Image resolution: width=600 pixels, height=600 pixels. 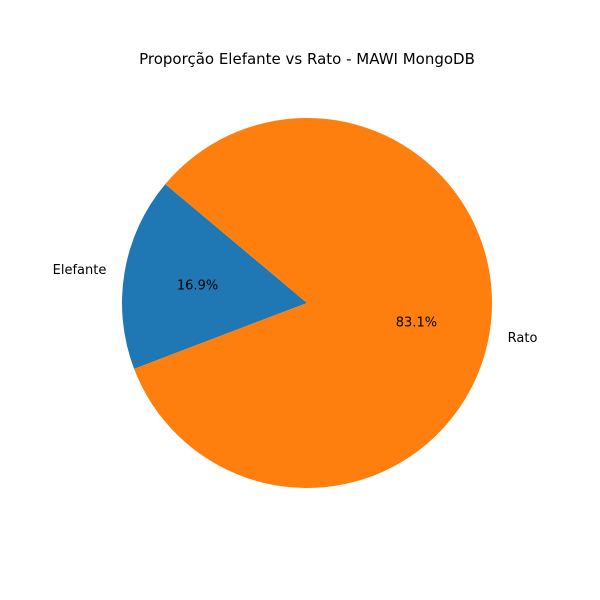 What do you see at coordinates (197, 286) in the screenshot?
I see `slice-percent-elefante: 16.9%` at bounding box center [197, 286].